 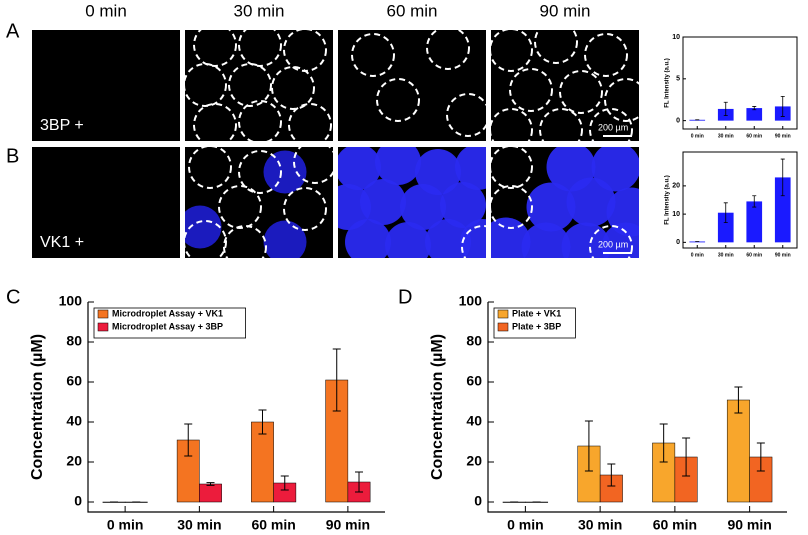 I want to click on y-tick-label: 40, so click(x=474, y=421).